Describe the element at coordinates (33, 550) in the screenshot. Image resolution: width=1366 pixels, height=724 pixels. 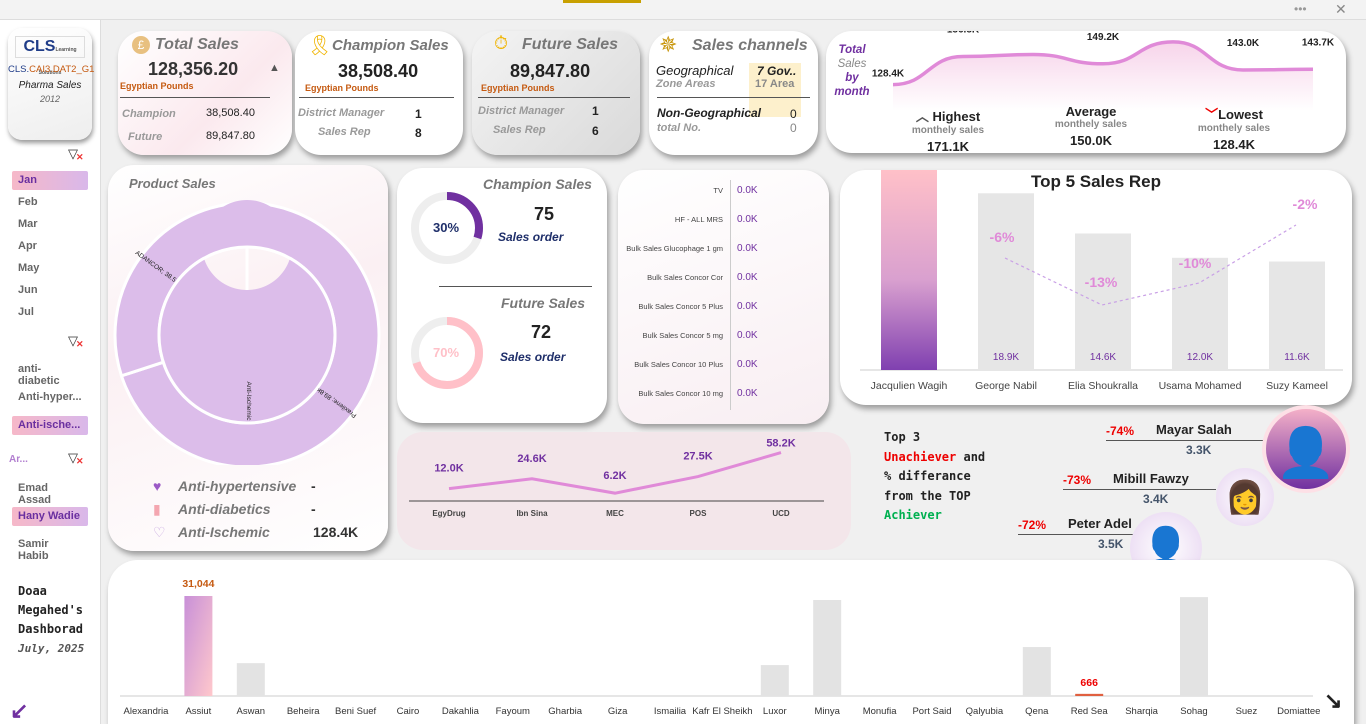
I see `slicer-item-manager: Samir Habib` at that location.